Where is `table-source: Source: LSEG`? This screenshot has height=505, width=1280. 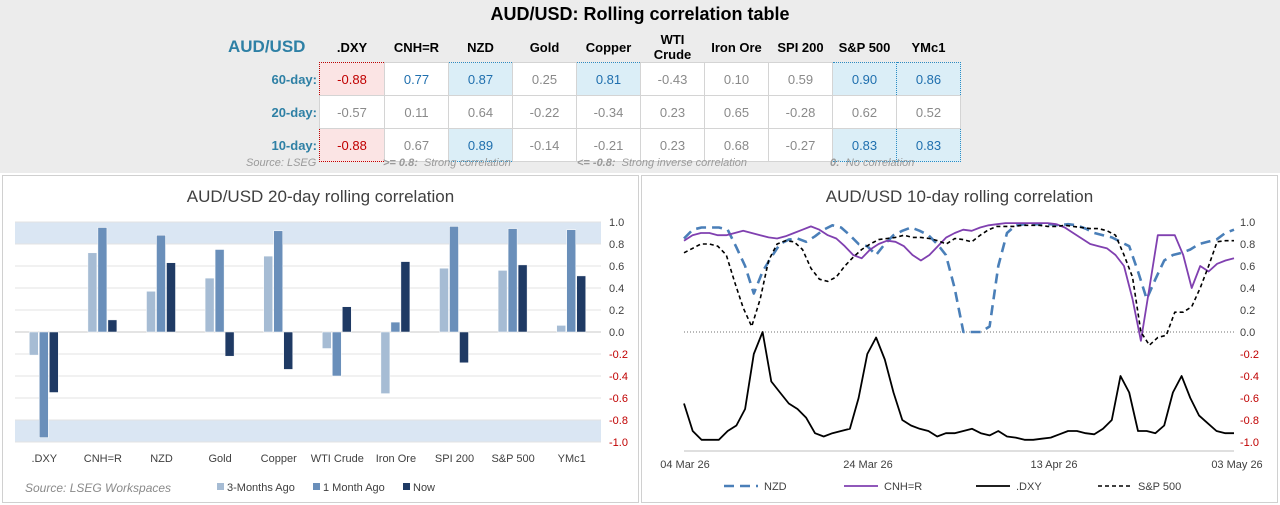 table-source: Source: LSEG is located at coordinates (281, 163).